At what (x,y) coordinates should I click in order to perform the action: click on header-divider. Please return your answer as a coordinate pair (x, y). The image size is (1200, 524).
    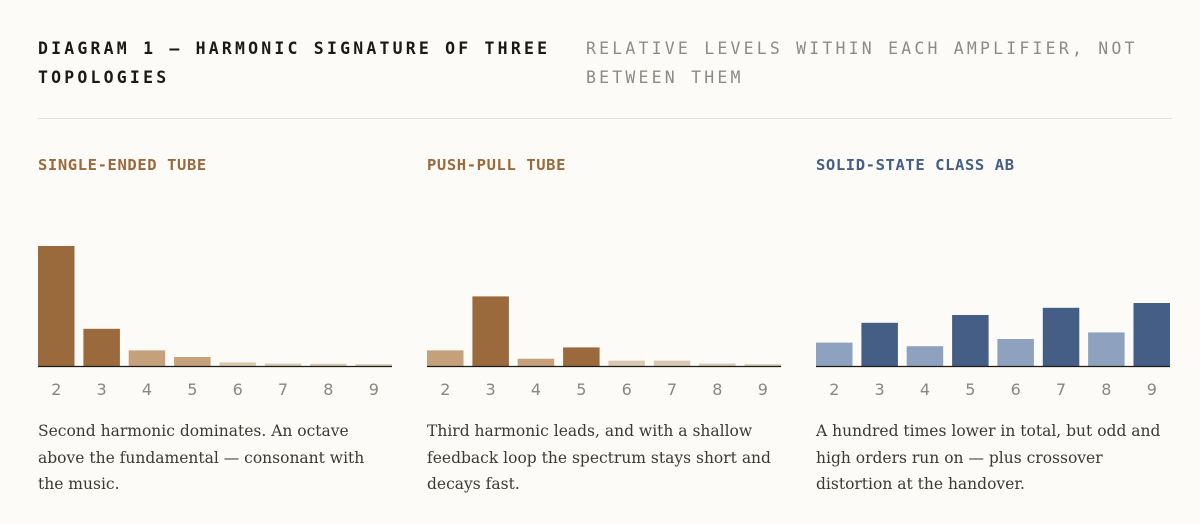
    Looking at the image, I should click on (605, 118).